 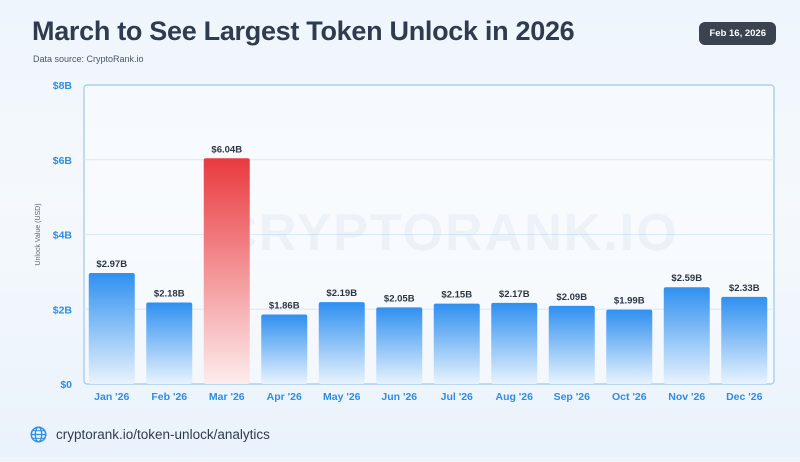 What do you see at coordinates (63, 236) in the screenshot?
I see `y-tick-label: $4B` at bounding box center [63, 236].